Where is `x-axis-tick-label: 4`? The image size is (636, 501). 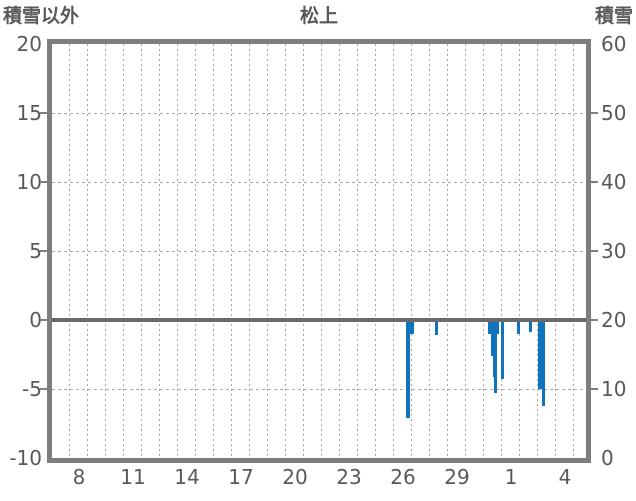 x-axis-tick-label: 4 is located at coordinates (565, 477).